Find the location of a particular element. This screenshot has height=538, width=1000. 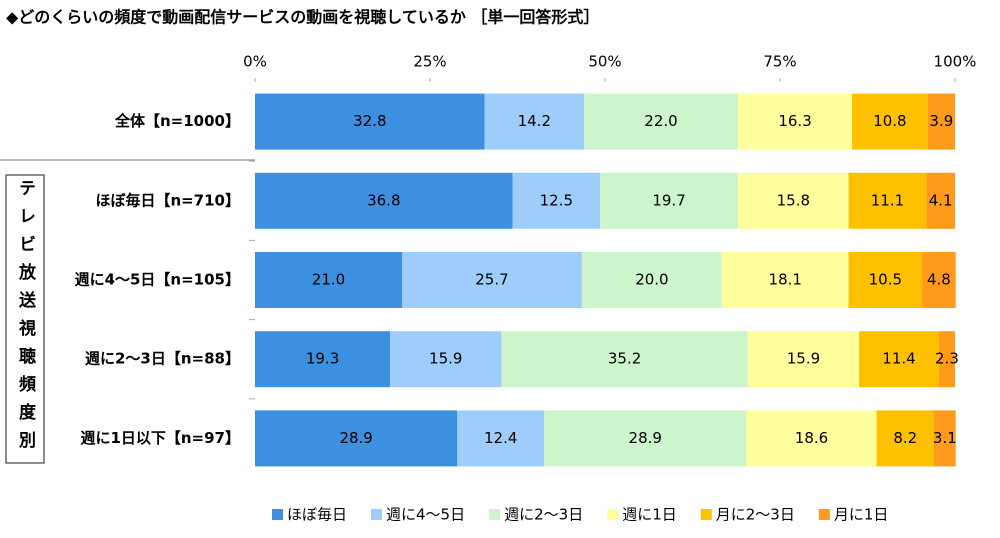

data-label: 22.0 is located at coordinates (660, 121).